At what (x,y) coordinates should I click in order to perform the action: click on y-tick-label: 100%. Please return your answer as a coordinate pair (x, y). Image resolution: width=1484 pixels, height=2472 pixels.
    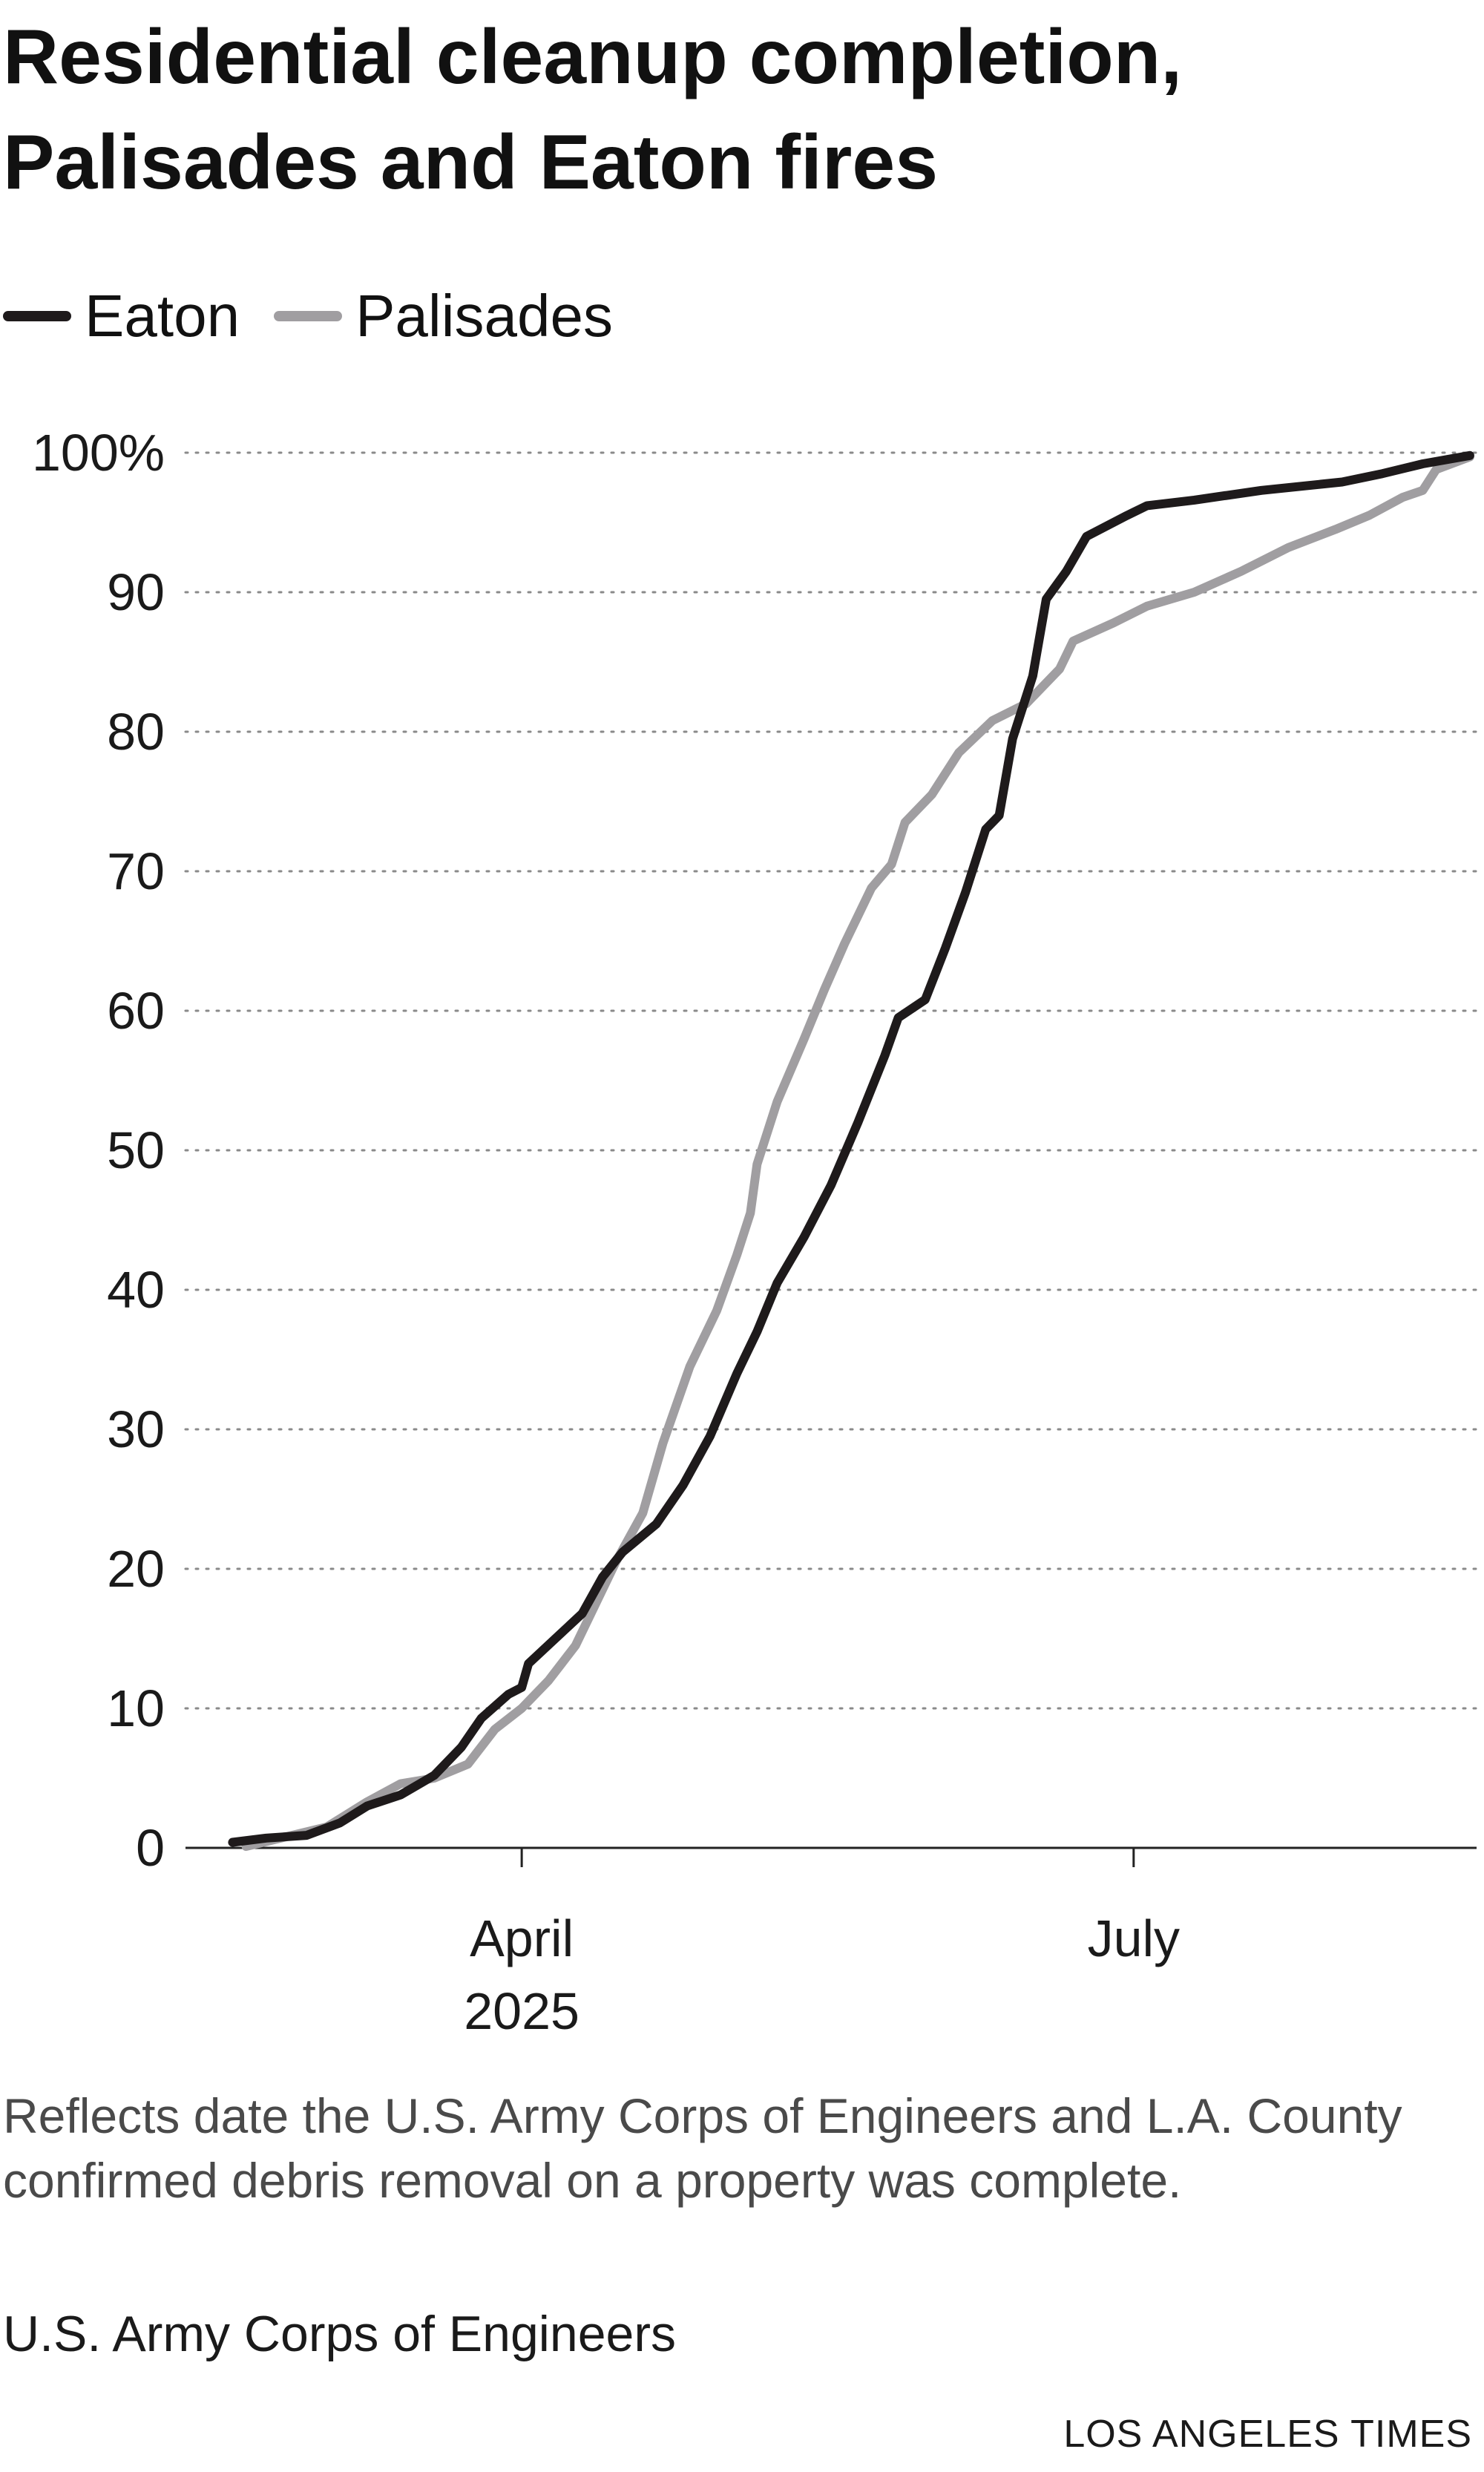
    Looking at the image, I should click on (98, 453).